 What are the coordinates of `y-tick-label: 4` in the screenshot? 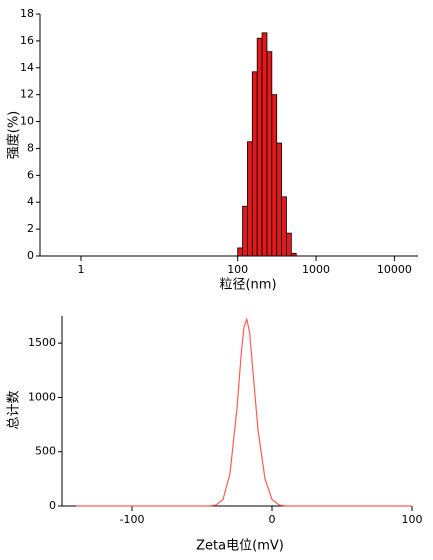 It's located at (30, 201).